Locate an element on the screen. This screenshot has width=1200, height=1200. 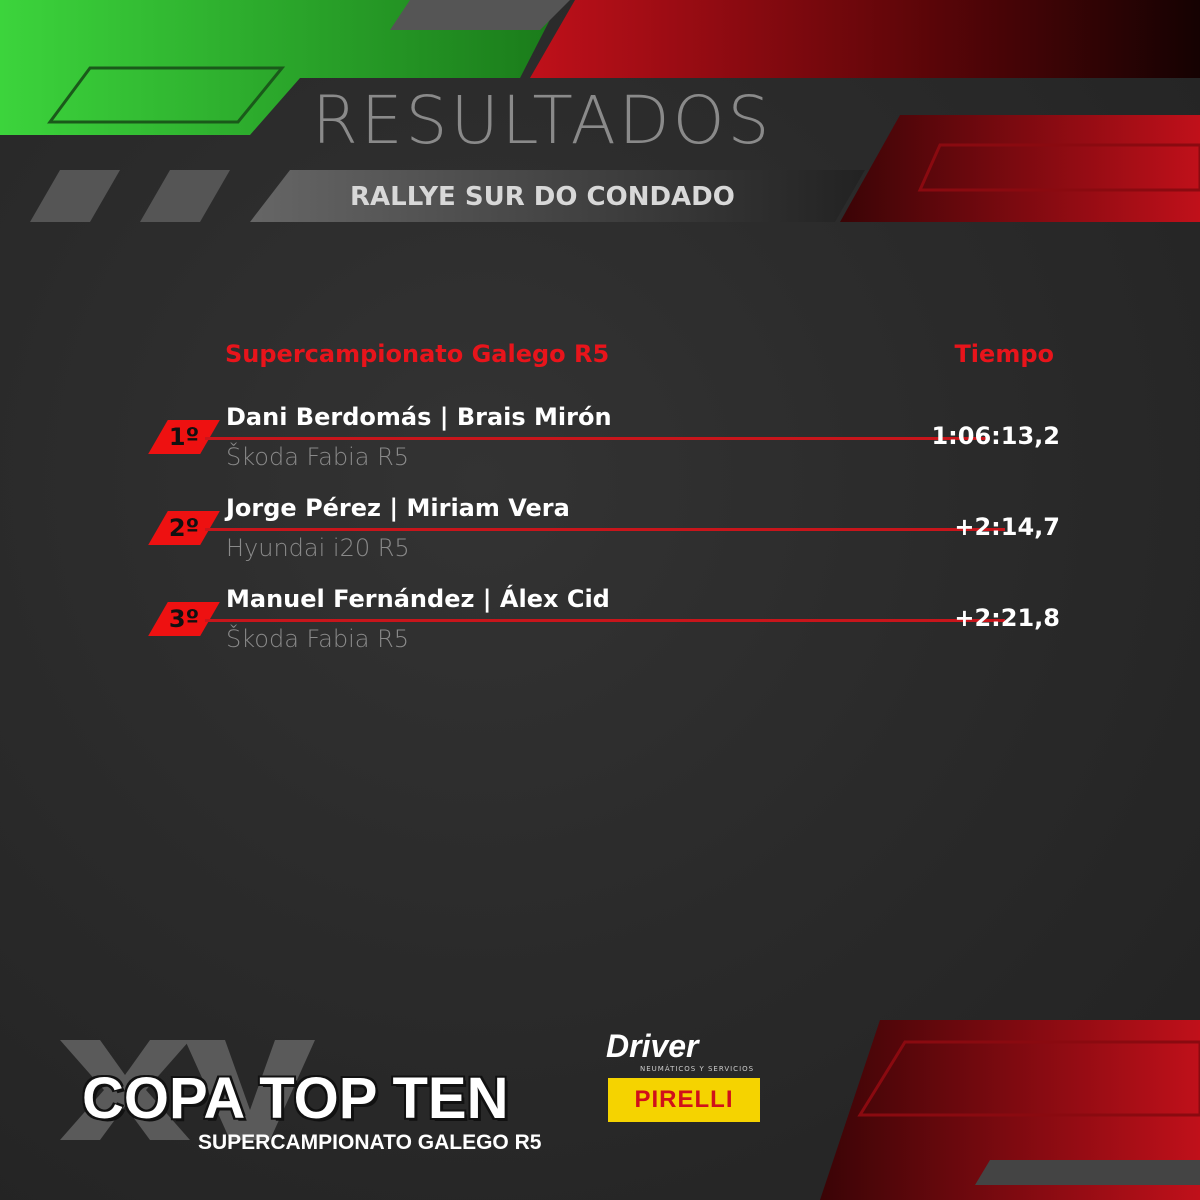
championship-name: SUPERCAMPIONATO GALEGO R5 is located at coordinates (370, 1142).